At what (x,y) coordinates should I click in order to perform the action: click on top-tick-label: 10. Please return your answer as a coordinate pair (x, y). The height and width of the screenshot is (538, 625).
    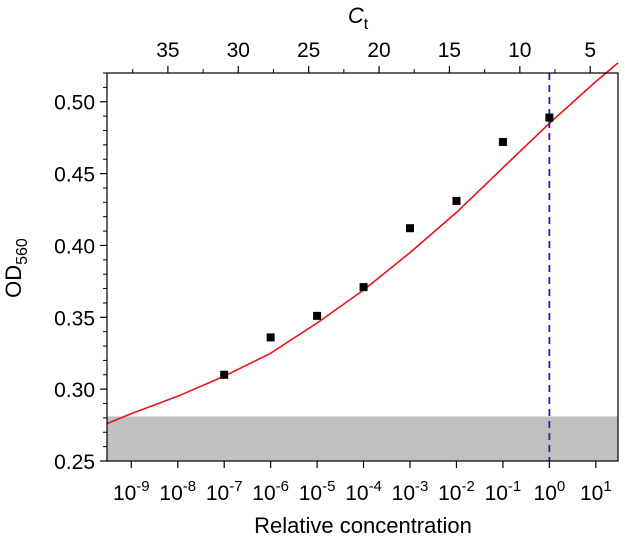
    Looking at the image, I should click on (519, 50).